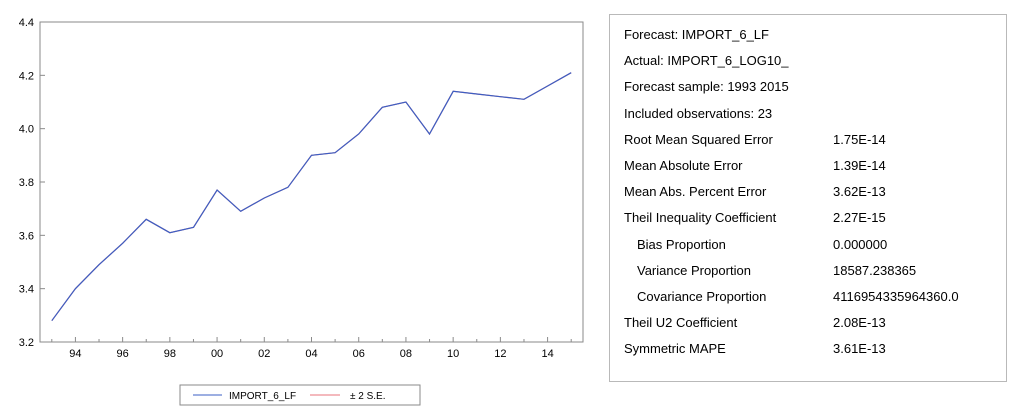  I want to click on stats-label: Theil Inequality Coefficient, so click(700, 218).